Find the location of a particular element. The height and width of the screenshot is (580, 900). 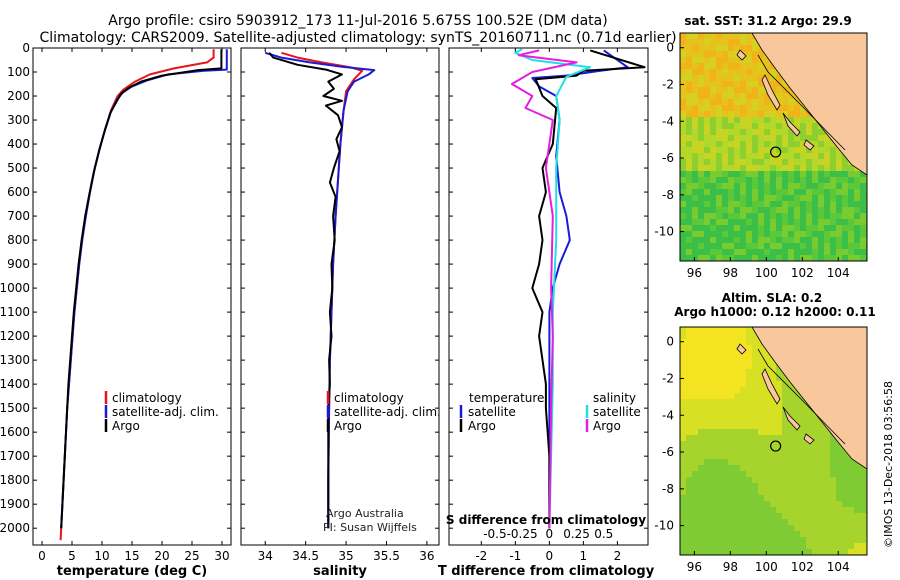

series-line-argo is located at coordinates (141, 289).